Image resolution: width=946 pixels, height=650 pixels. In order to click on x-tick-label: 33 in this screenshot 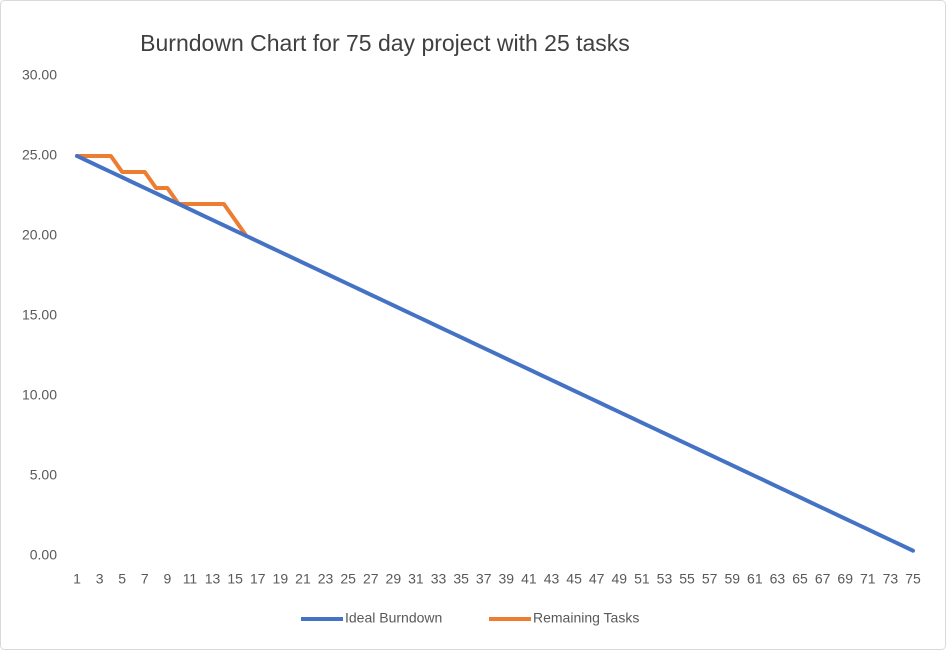, I will do `click(439, 579)`.